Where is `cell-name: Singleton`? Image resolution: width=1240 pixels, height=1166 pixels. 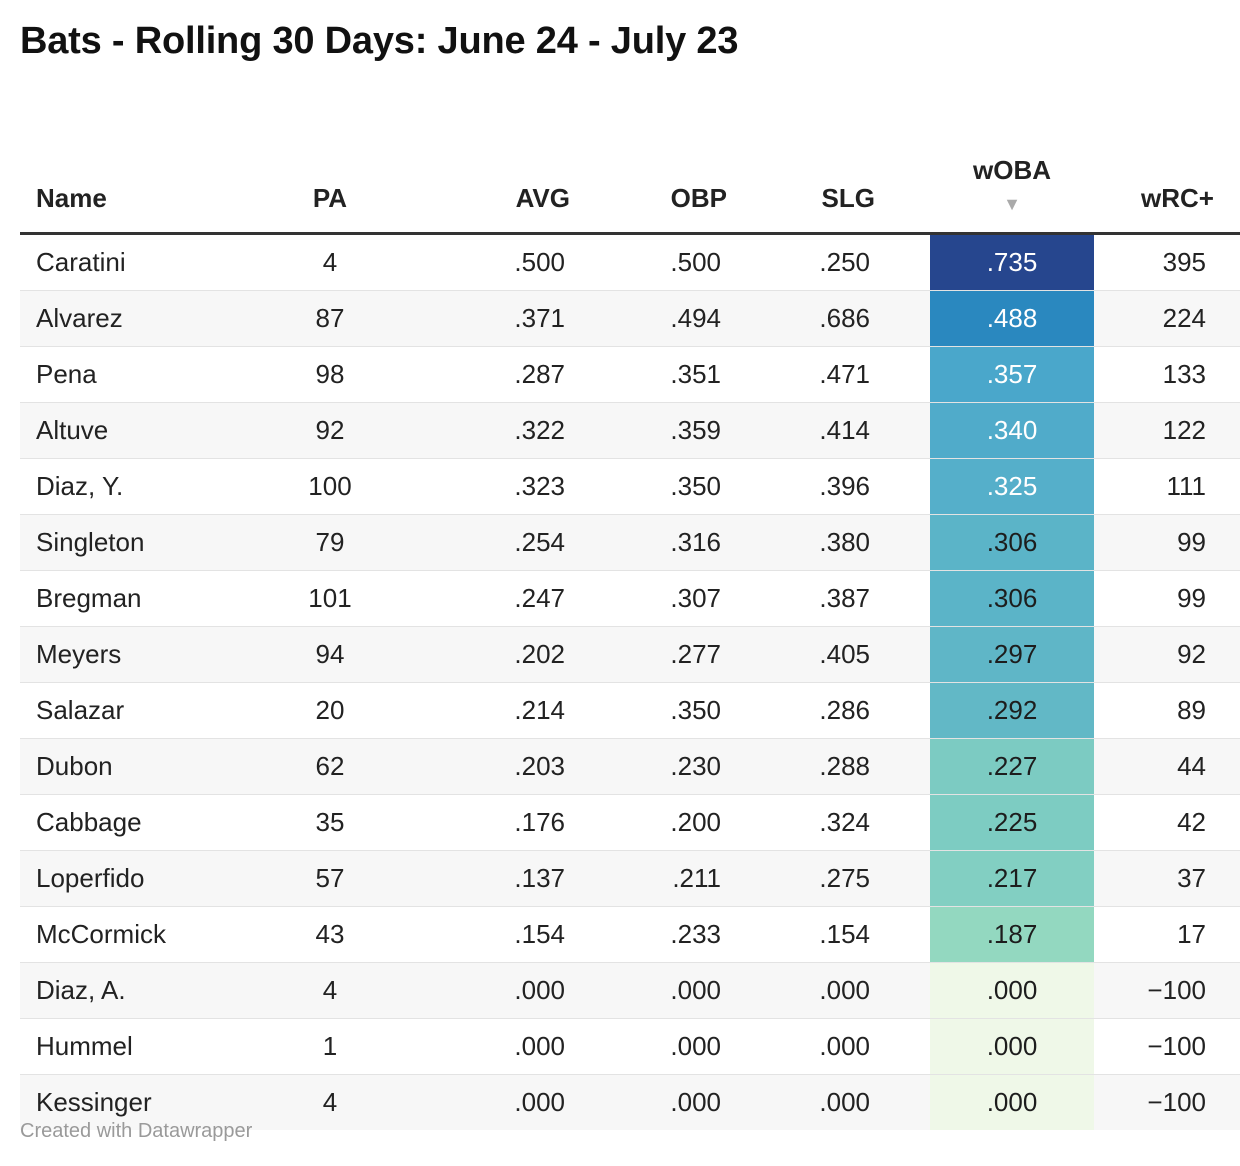 cell-name: Singleton is located at coordinates (125, 542).